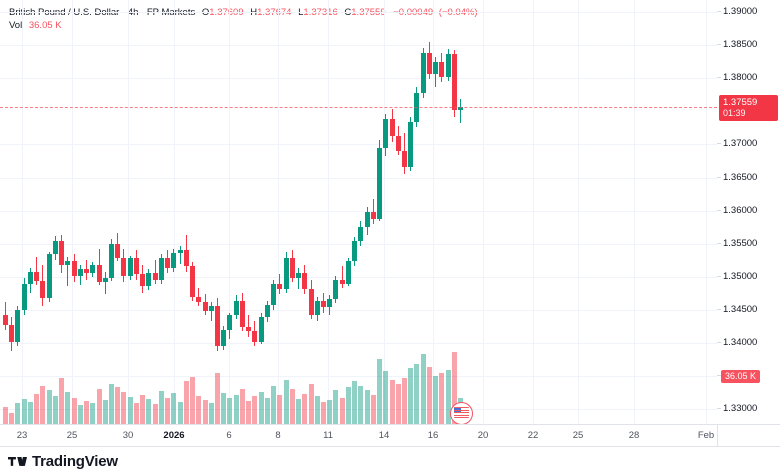 This screenshot has width=780, height=470. What do you see at coordinates (17, 461) in the screenshot?
I see `tradingview-logo-icon` at bounding box center [17, 461].